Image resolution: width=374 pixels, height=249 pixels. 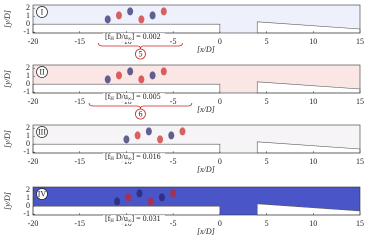 I want to click on formula-value: 0.016, so click(x=152, y=156).